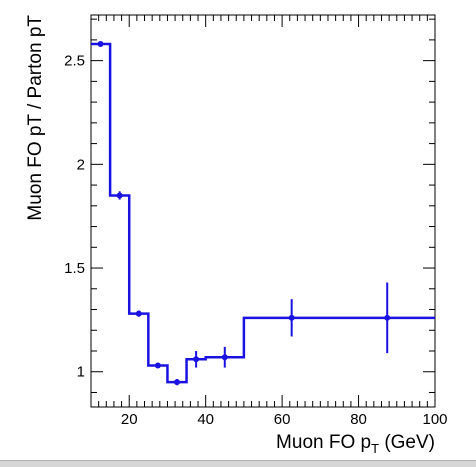  What do you see at coordinates (74, 61) in the screenshot?
I see `y-tick-label: 2.5` at bounding box center [74, 61].